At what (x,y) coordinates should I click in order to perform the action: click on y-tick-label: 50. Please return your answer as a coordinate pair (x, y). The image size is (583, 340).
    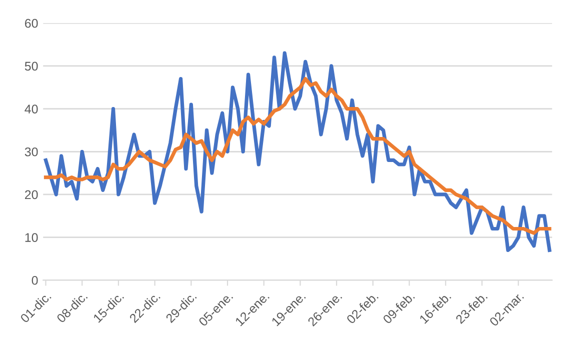
    Looking at the image, I should click on (31, 66).